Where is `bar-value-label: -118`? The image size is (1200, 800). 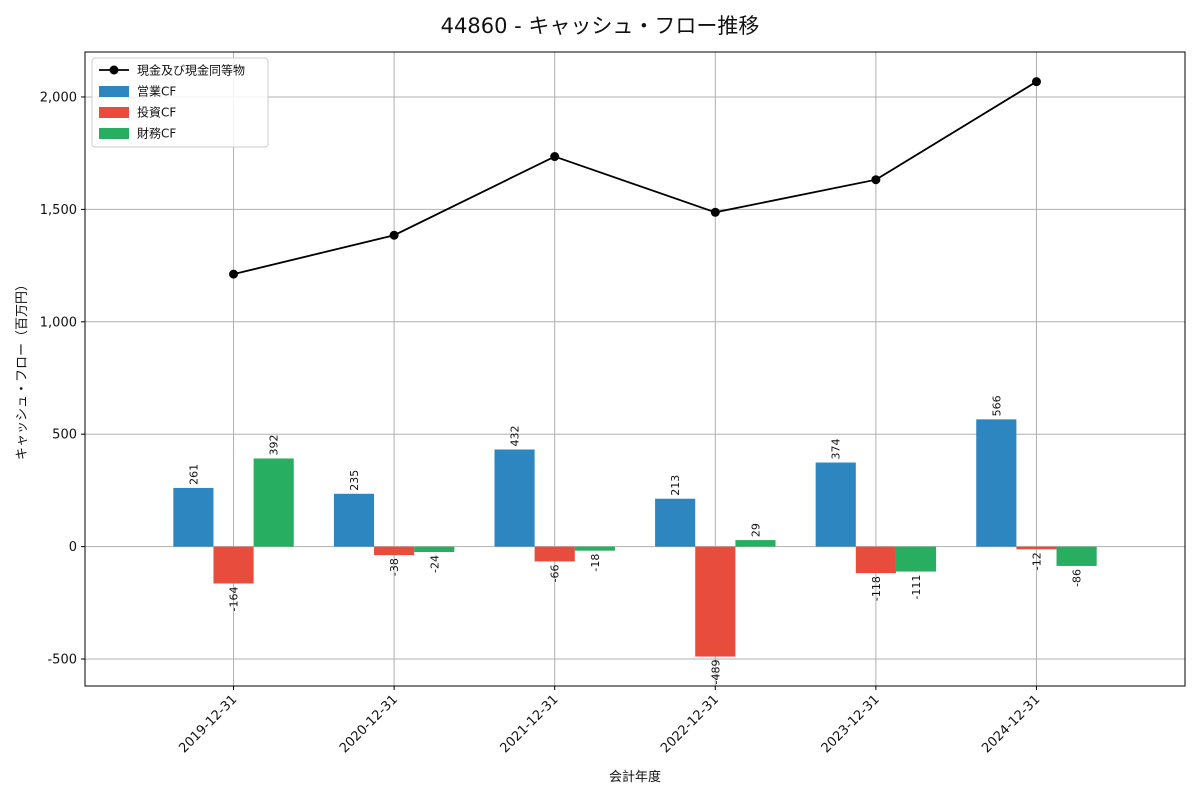
bar-value-label: -118 is located at coordinates (876, 588).